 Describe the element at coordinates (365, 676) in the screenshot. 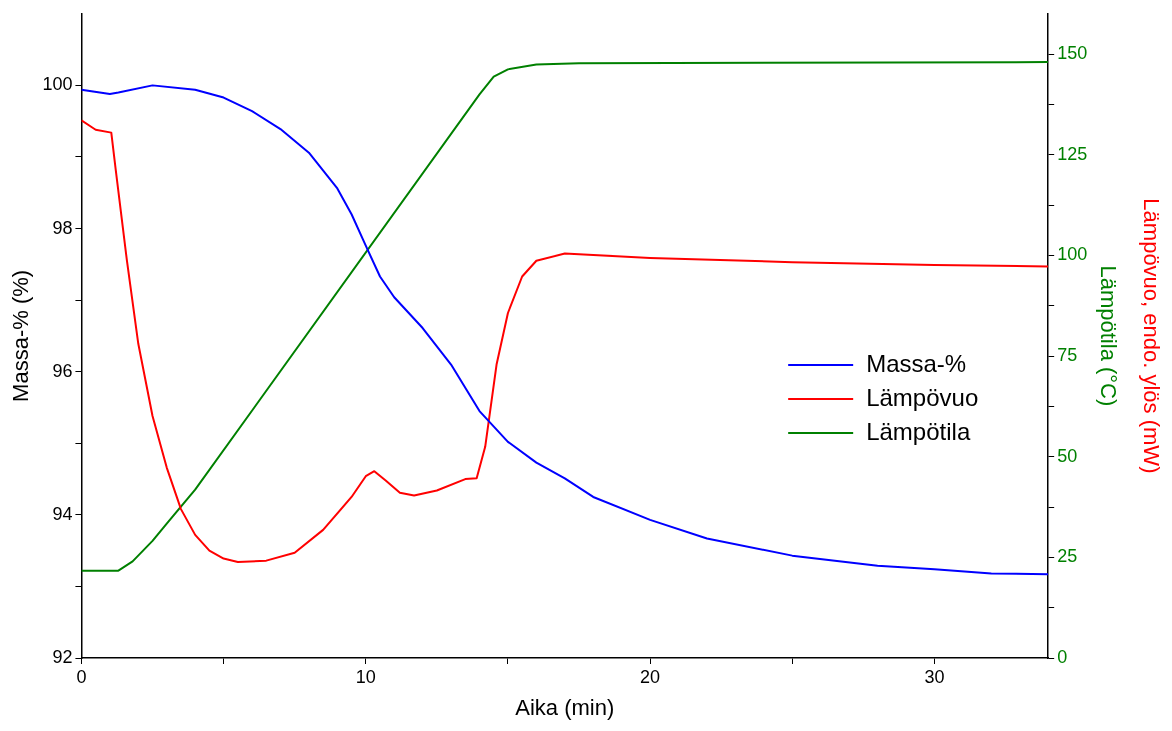

I see `x-tick-label: 10` at that location.